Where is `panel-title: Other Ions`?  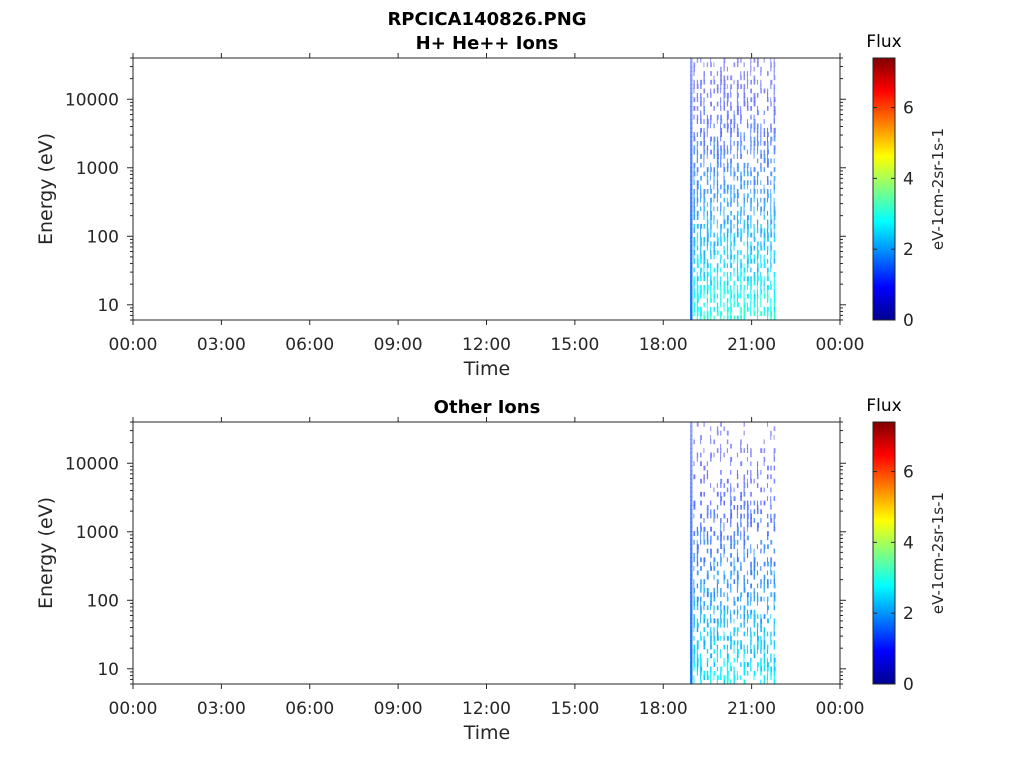
panel-title: Other Ions is located at coordinates (487, 407).